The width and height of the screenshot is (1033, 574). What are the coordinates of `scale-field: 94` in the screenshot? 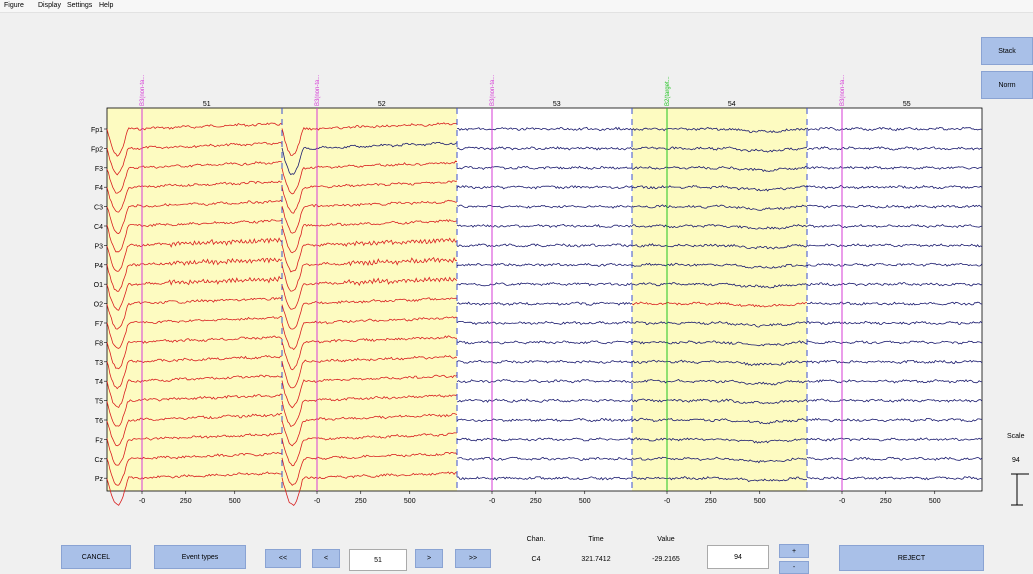 It's located at (738, 557).